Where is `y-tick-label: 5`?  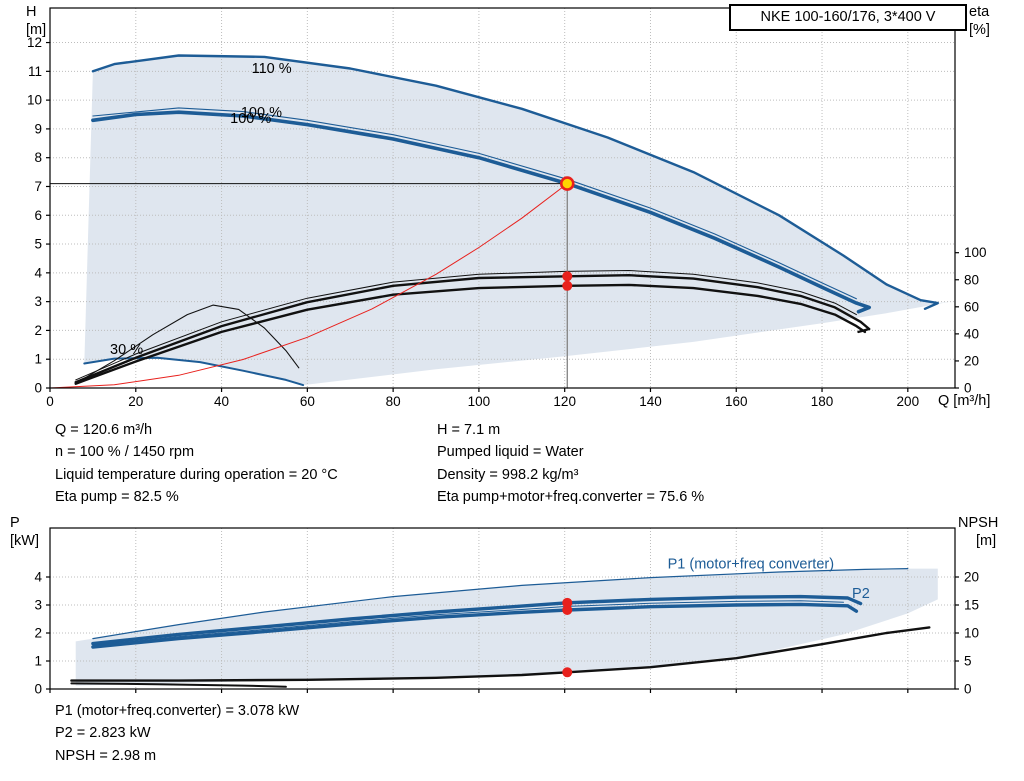
y-tick-label: 5 is located at coordinates (38, 244).